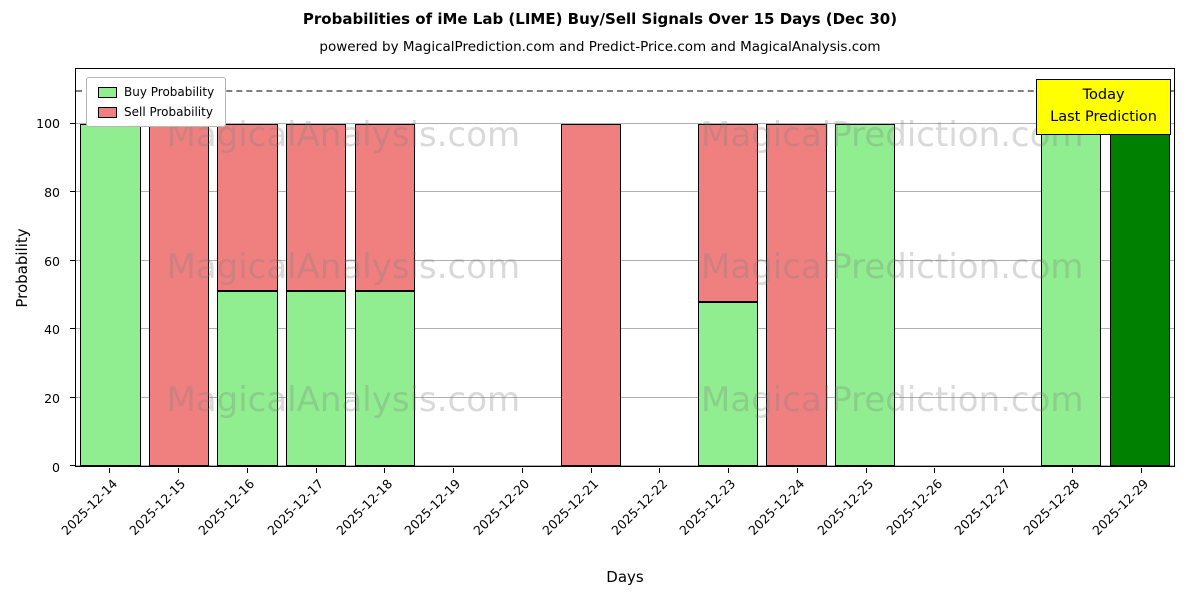 The image size is (1200, 600). What do you see at coordinates (52, 261) in the screenshot?
I see `y-tick-label: 60` at bounding box center [52, 261].